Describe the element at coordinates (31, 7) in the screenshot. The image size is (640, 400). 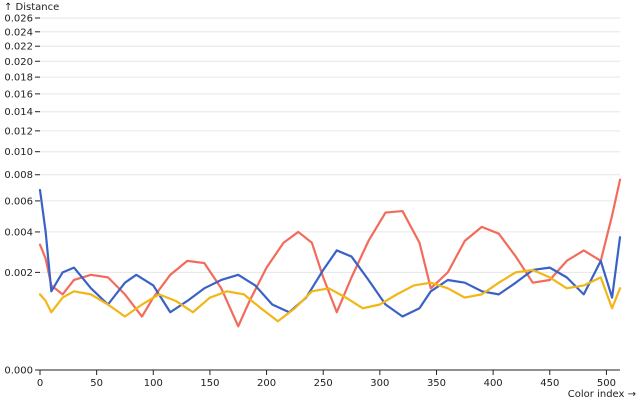
I see `y-axis-title: ↑ Distance` at that location.